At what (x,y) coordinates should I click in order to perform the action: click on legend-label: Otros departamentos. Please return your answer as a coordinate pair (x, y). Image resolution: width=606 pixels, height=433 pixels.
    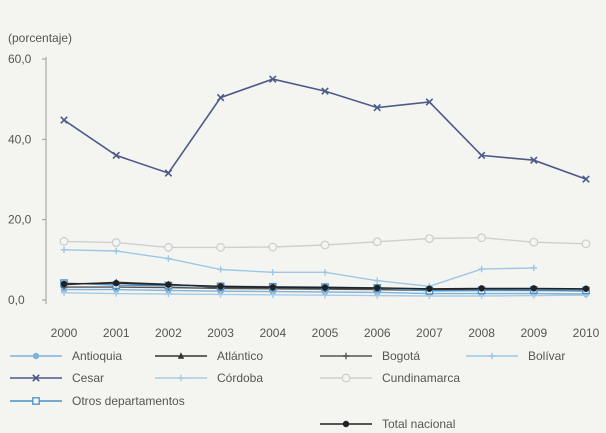
    Looking at the image, I should click on (128, 401).